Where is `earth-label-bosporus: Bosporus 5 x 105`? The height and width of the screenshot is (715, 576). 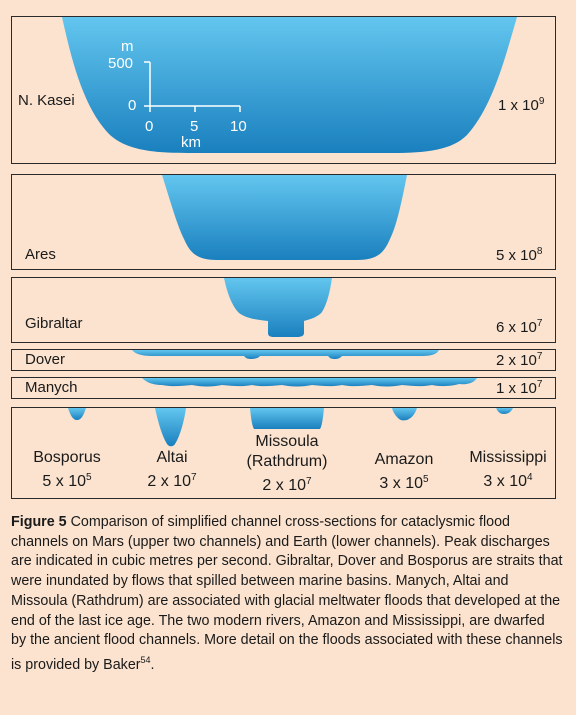 earth-label-bosporus: Bosporus 5 x 105 is located at coordinates (67, 469).